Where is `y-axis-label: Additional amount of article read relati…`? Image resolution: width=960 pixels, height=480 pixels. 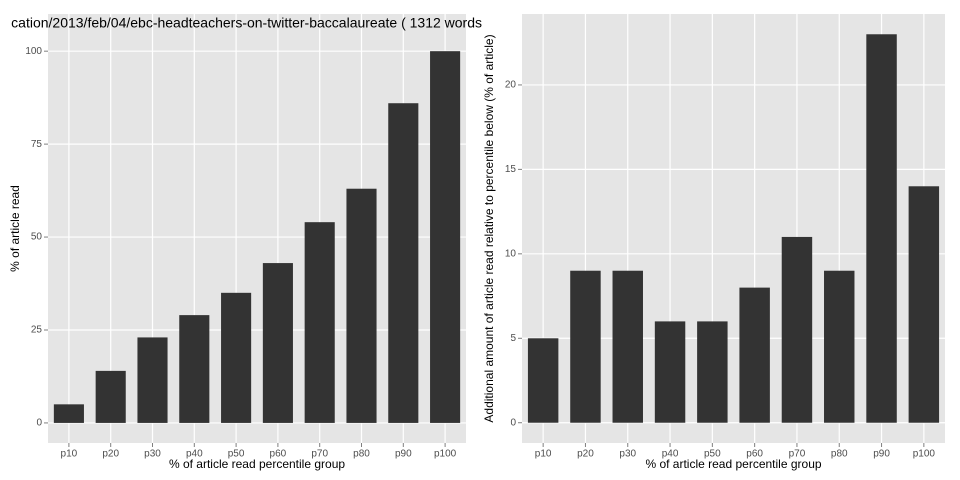
y-axis-label: Additional amount of article read relati… is located at coordinates (489, 228).